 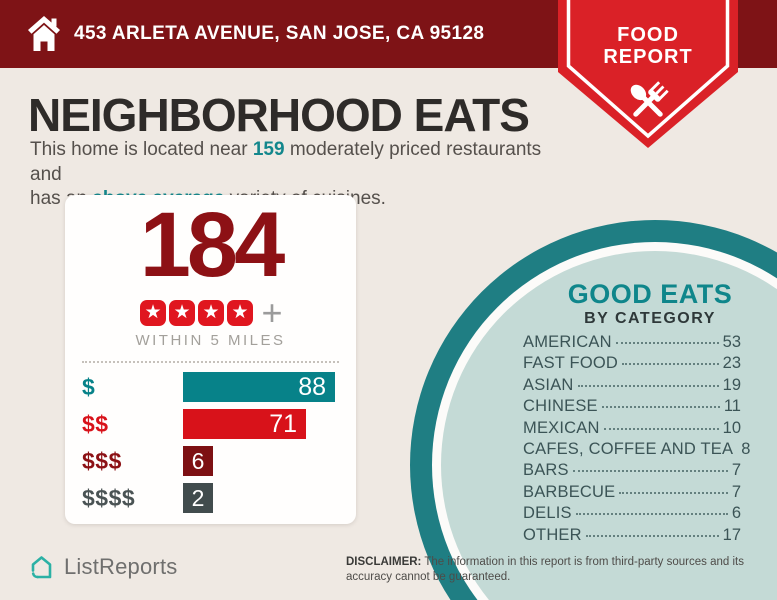 I want to click on list-item: BARBECUE 7, so click(x=632, y=493).